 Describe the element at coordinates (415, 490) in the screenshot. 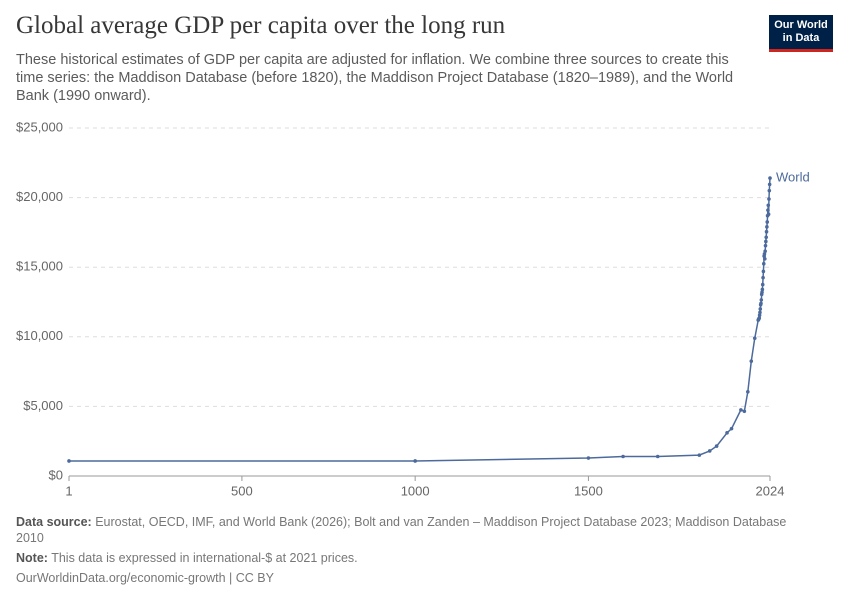

I see `x-tick-label: 1000` at that location.